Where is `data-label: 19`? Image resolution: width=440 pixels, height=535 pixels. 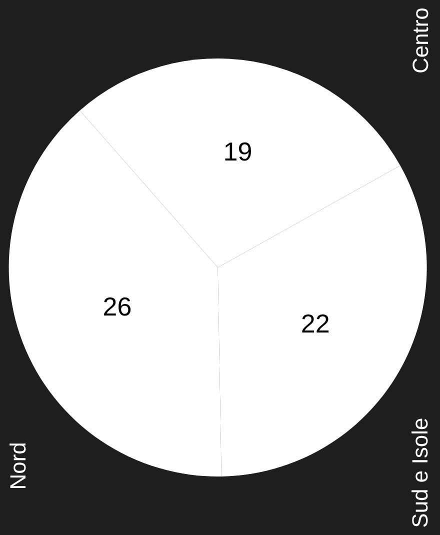
data-label: 19 is located at coordinates (237, 151).